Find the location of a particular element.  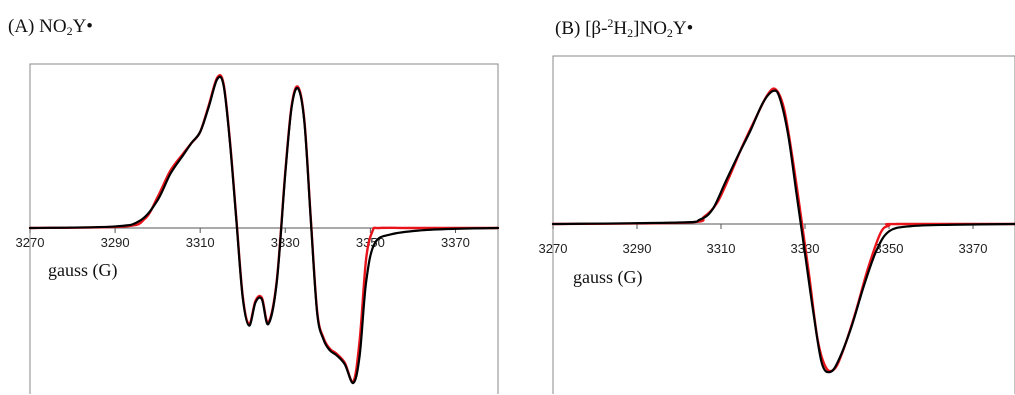

panel-a-title: (A) NO2Y• is located at coordinates (50, 27).